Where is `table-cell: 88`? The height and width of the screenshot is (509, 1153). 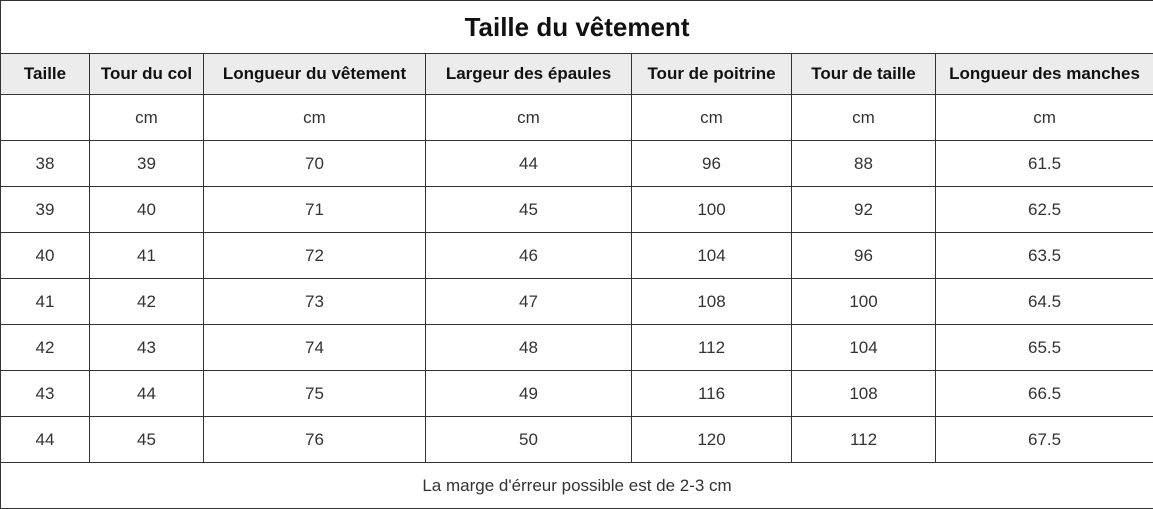
table-cell: 88 is located at coordinates (864, 164).